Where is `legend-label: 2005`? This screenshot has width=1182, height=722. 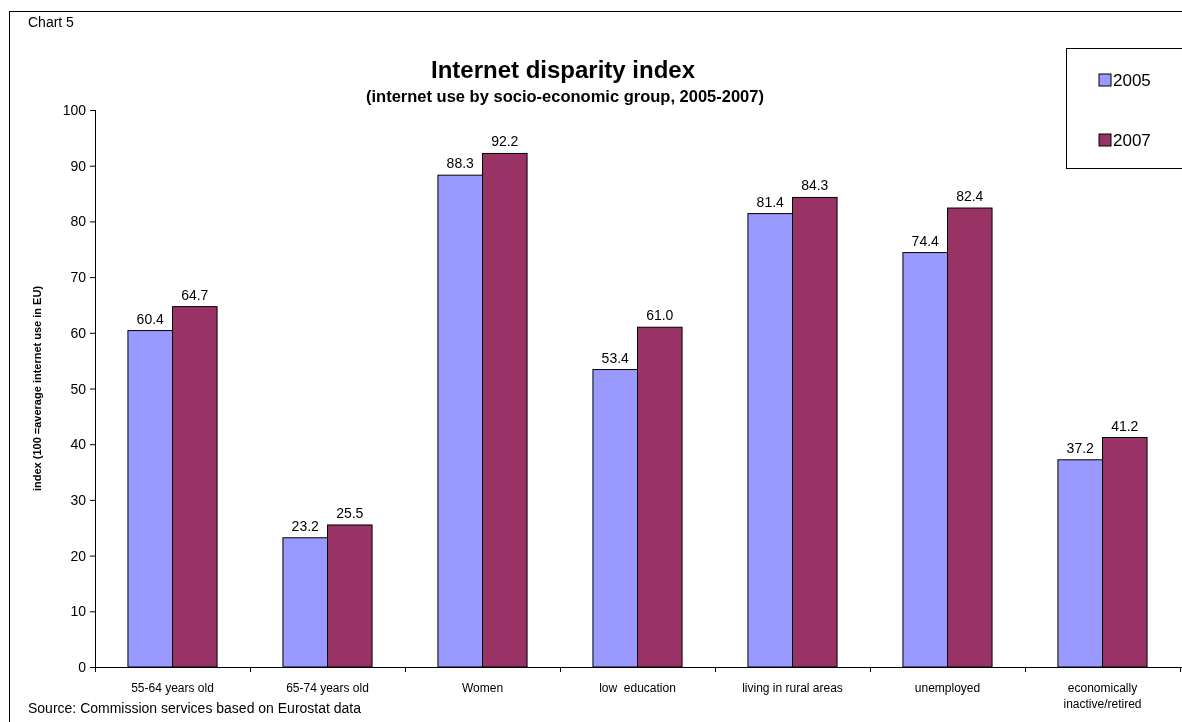
legend-label: 2005 is located at coordinates (1132, 80).